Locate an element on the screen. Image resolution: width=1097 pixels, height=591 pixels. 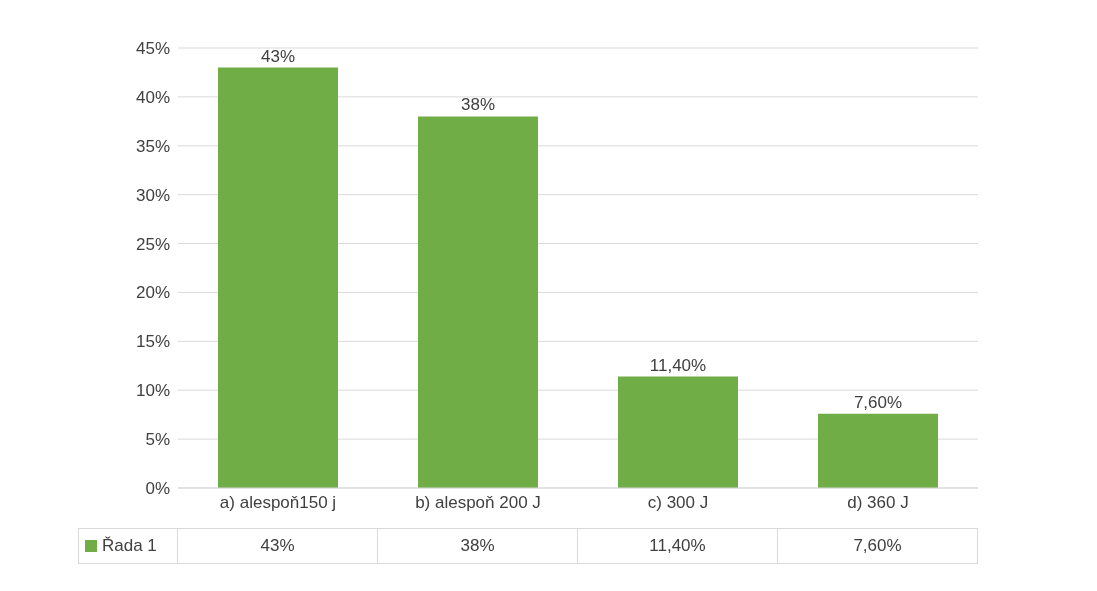
y-tick-label: 15% is located at coordinates (152, 342).